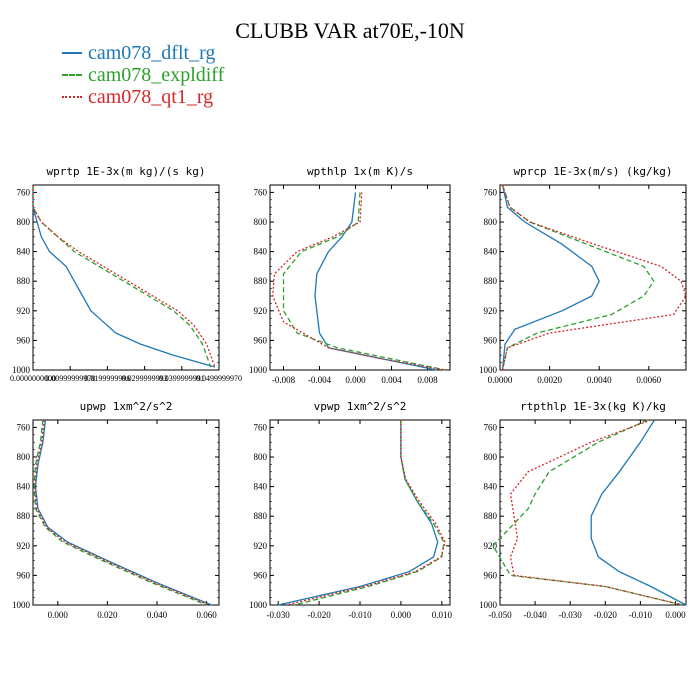 The image size is (700, 700). Describe the element at coordinates (70, 378) in the screenshot. I see `x-tick-label: 0.00999999978` at that location.